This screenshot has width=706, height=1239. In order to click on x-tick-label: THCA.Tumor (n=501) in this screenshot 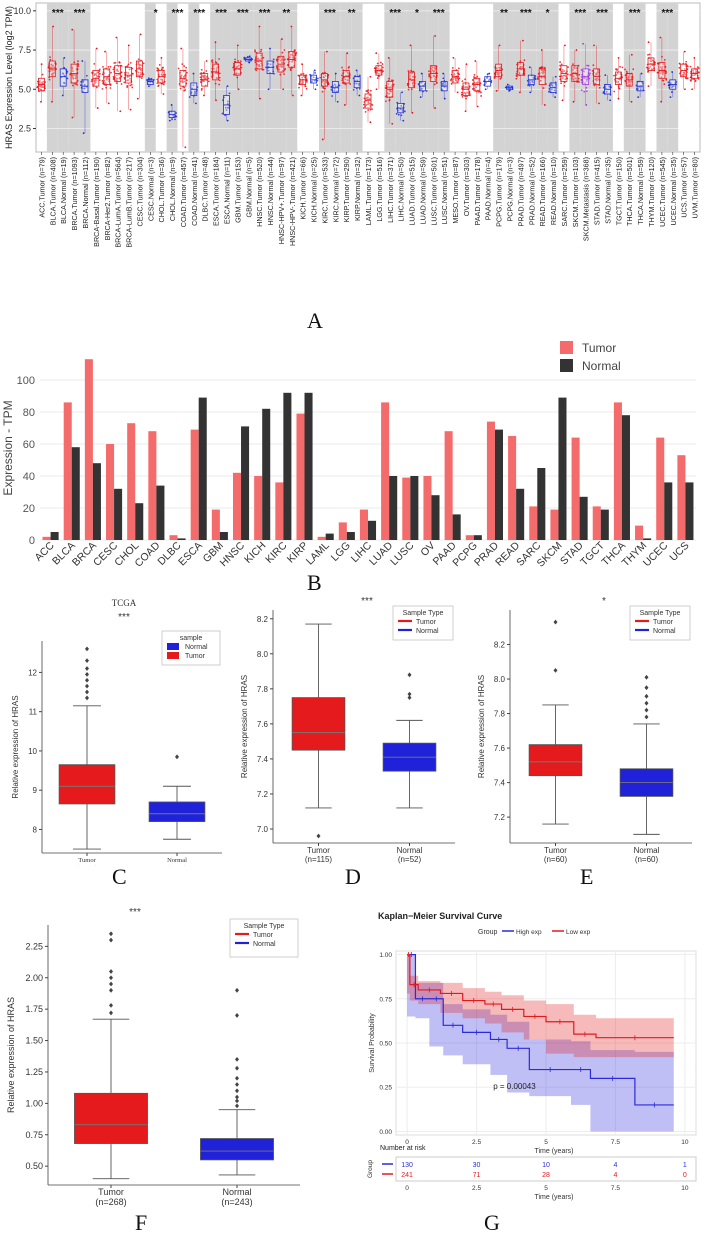, I will do `click(629, 191)`.